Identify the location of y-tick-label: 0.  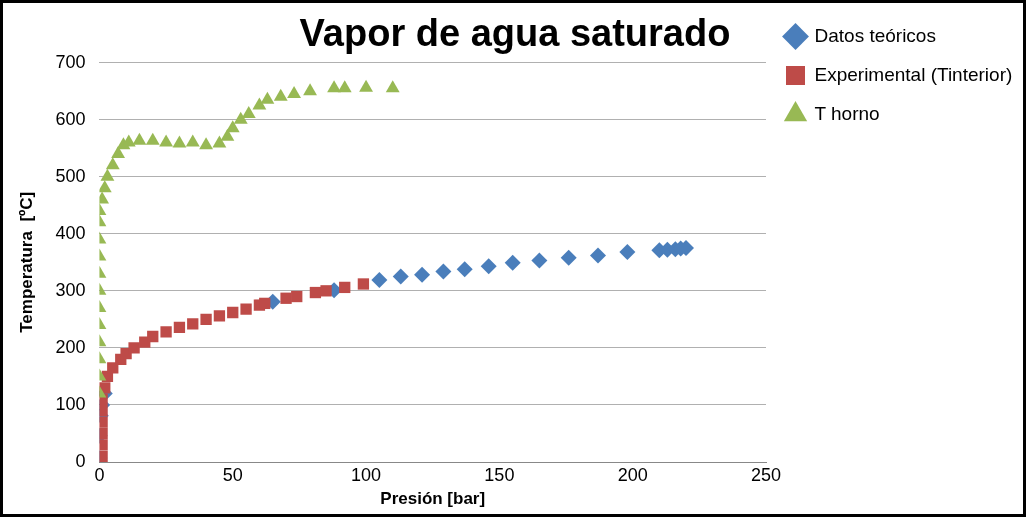
(80, 460).